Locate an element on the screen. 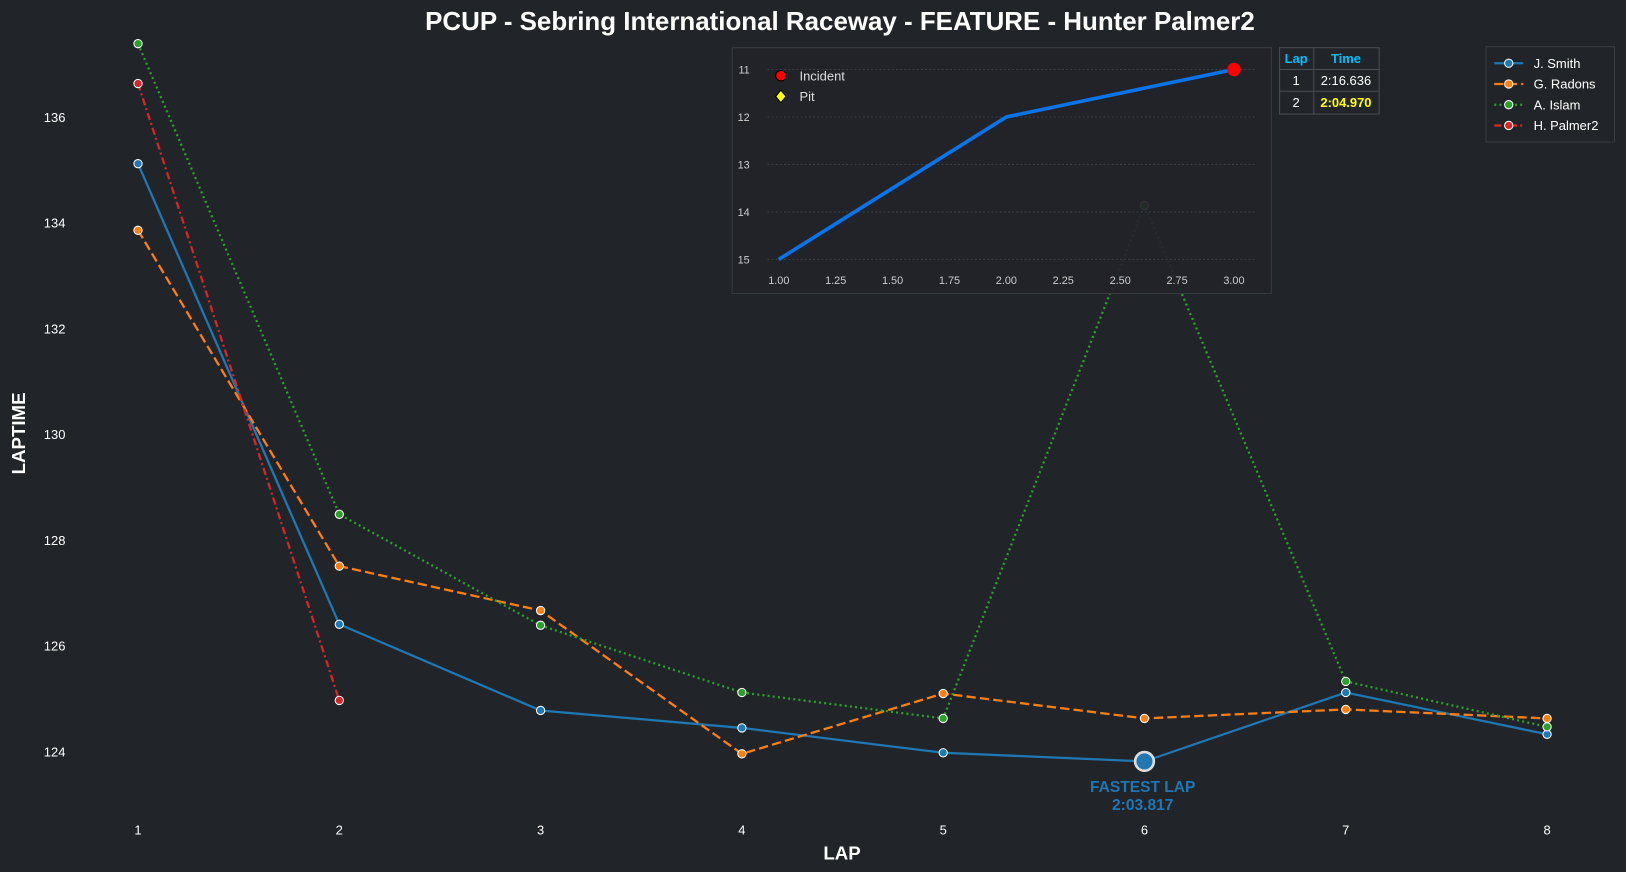 The image size is (1626, 872). inset-x-tick-label: 3.00 is located at coordinates (1233, 281).